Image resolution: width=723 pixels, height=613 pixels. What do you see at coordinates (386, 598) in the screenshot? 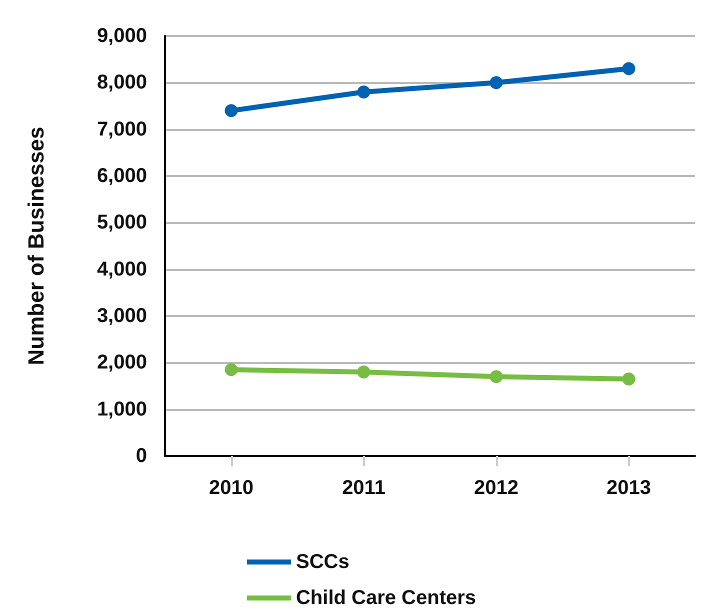
I see `legend-label: Child Care Centers` at bounding box center [386, 598].